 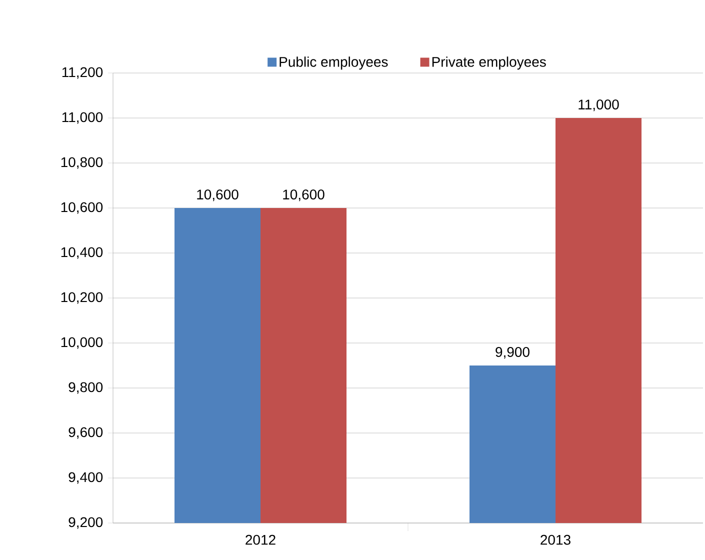 What do you see at coordinates (598, 106) in the screenshot?
I see `data-label: 11,000` at bounding box center [598, 106].